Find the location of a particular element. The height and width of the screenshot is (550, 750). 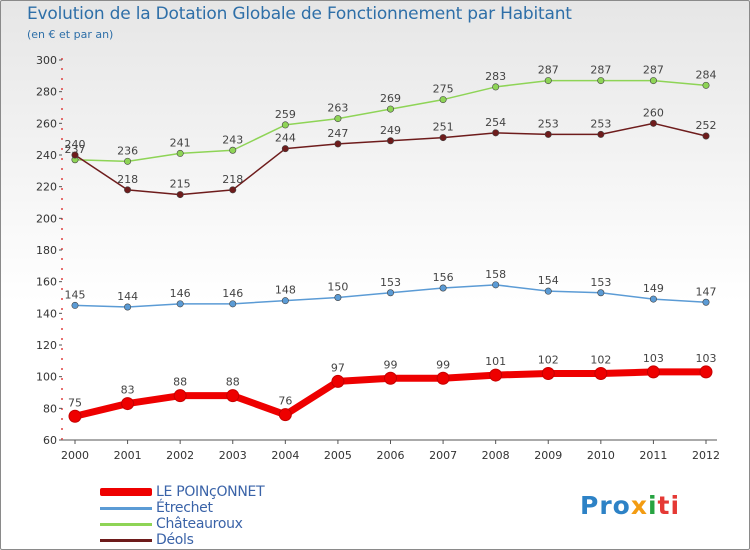

x-tick-label: 2010 is located at coordinates (601, 455).